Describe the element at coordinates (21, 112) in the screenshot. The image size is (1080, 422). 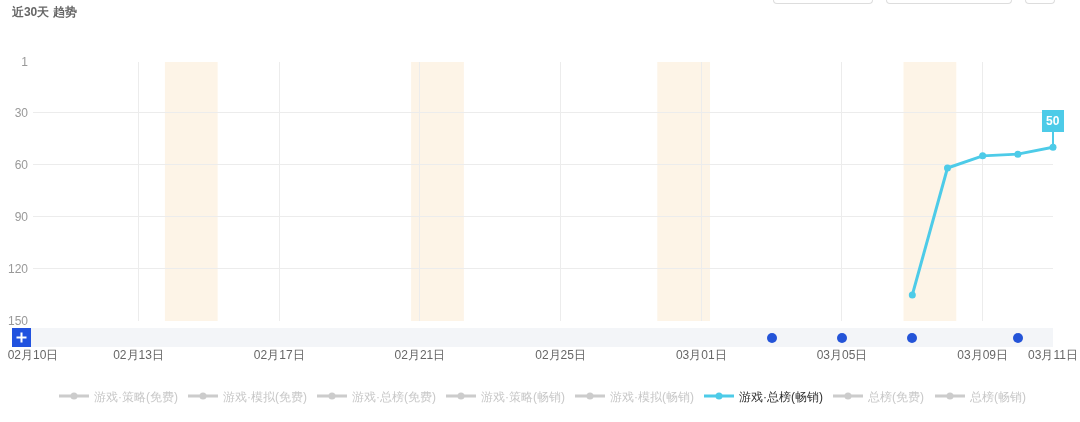
I see `y-tick-label: 30` at that location.